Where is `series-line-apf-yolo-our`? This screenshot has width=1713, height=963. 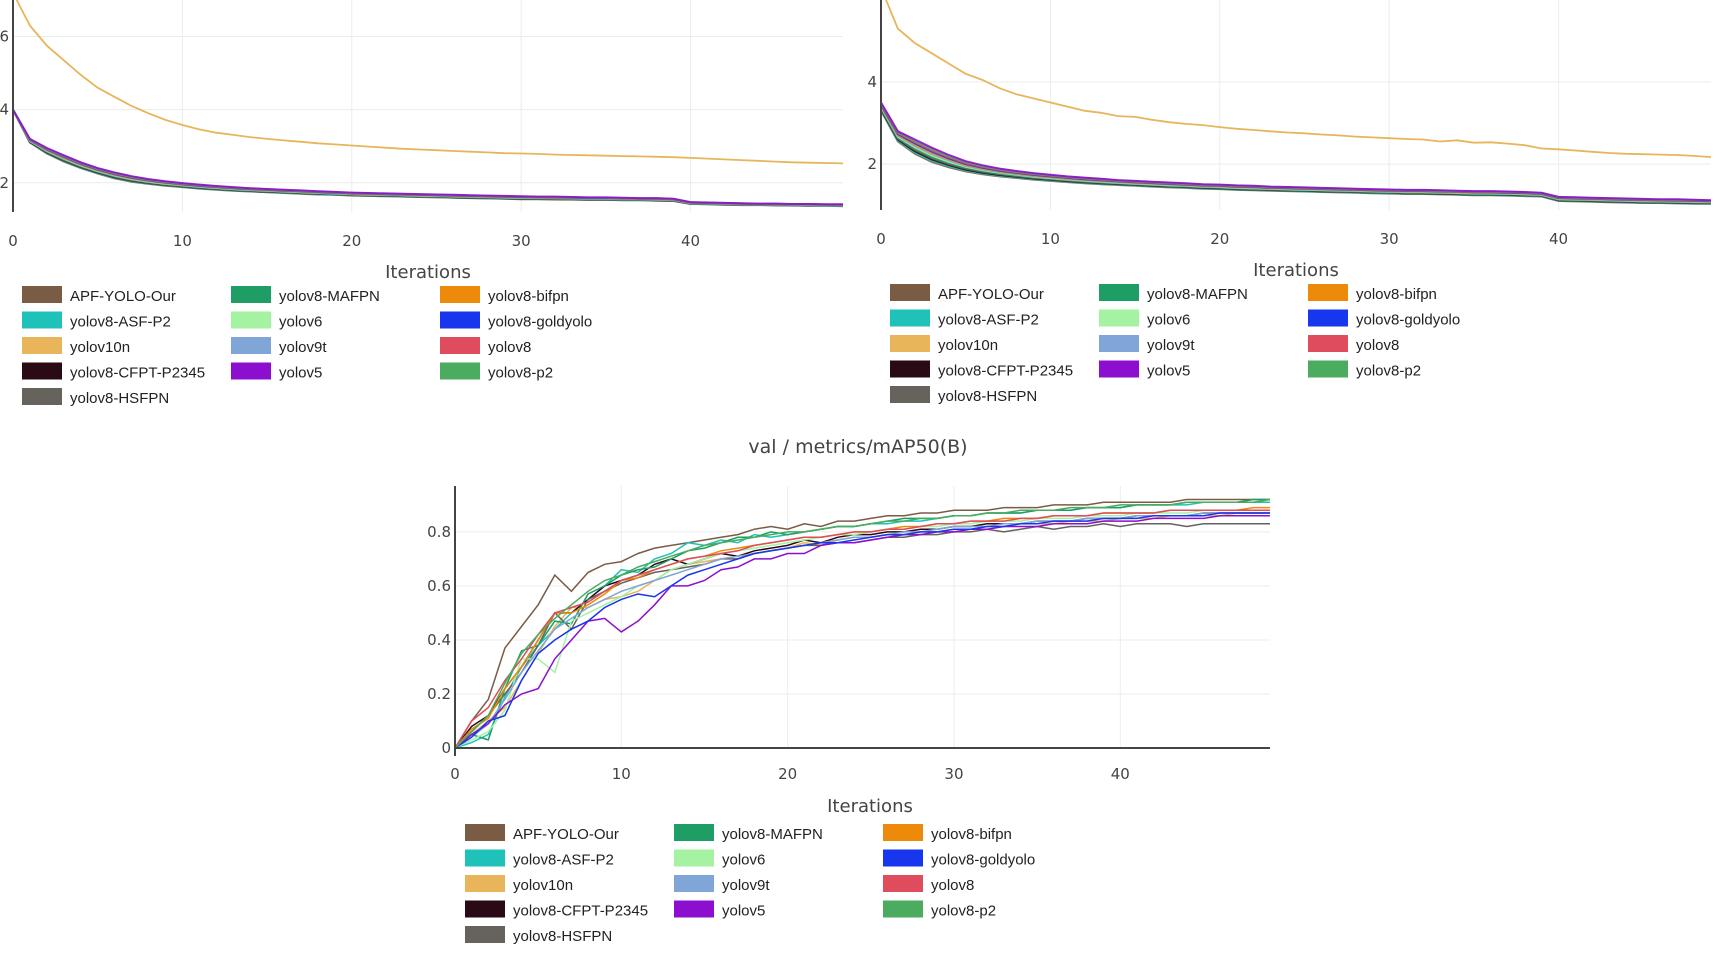
series-line-apf-yolo-our is located at coordinates (862, 623).